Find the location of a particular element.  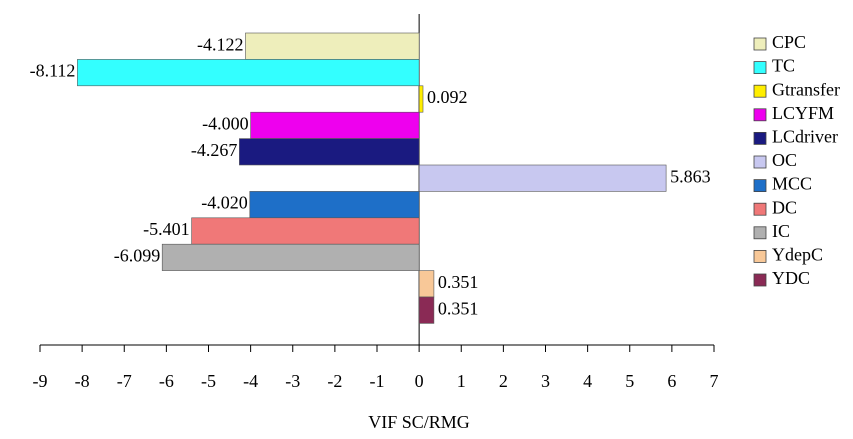

x-tick-label: 2 is located at coordinates (503, 381).